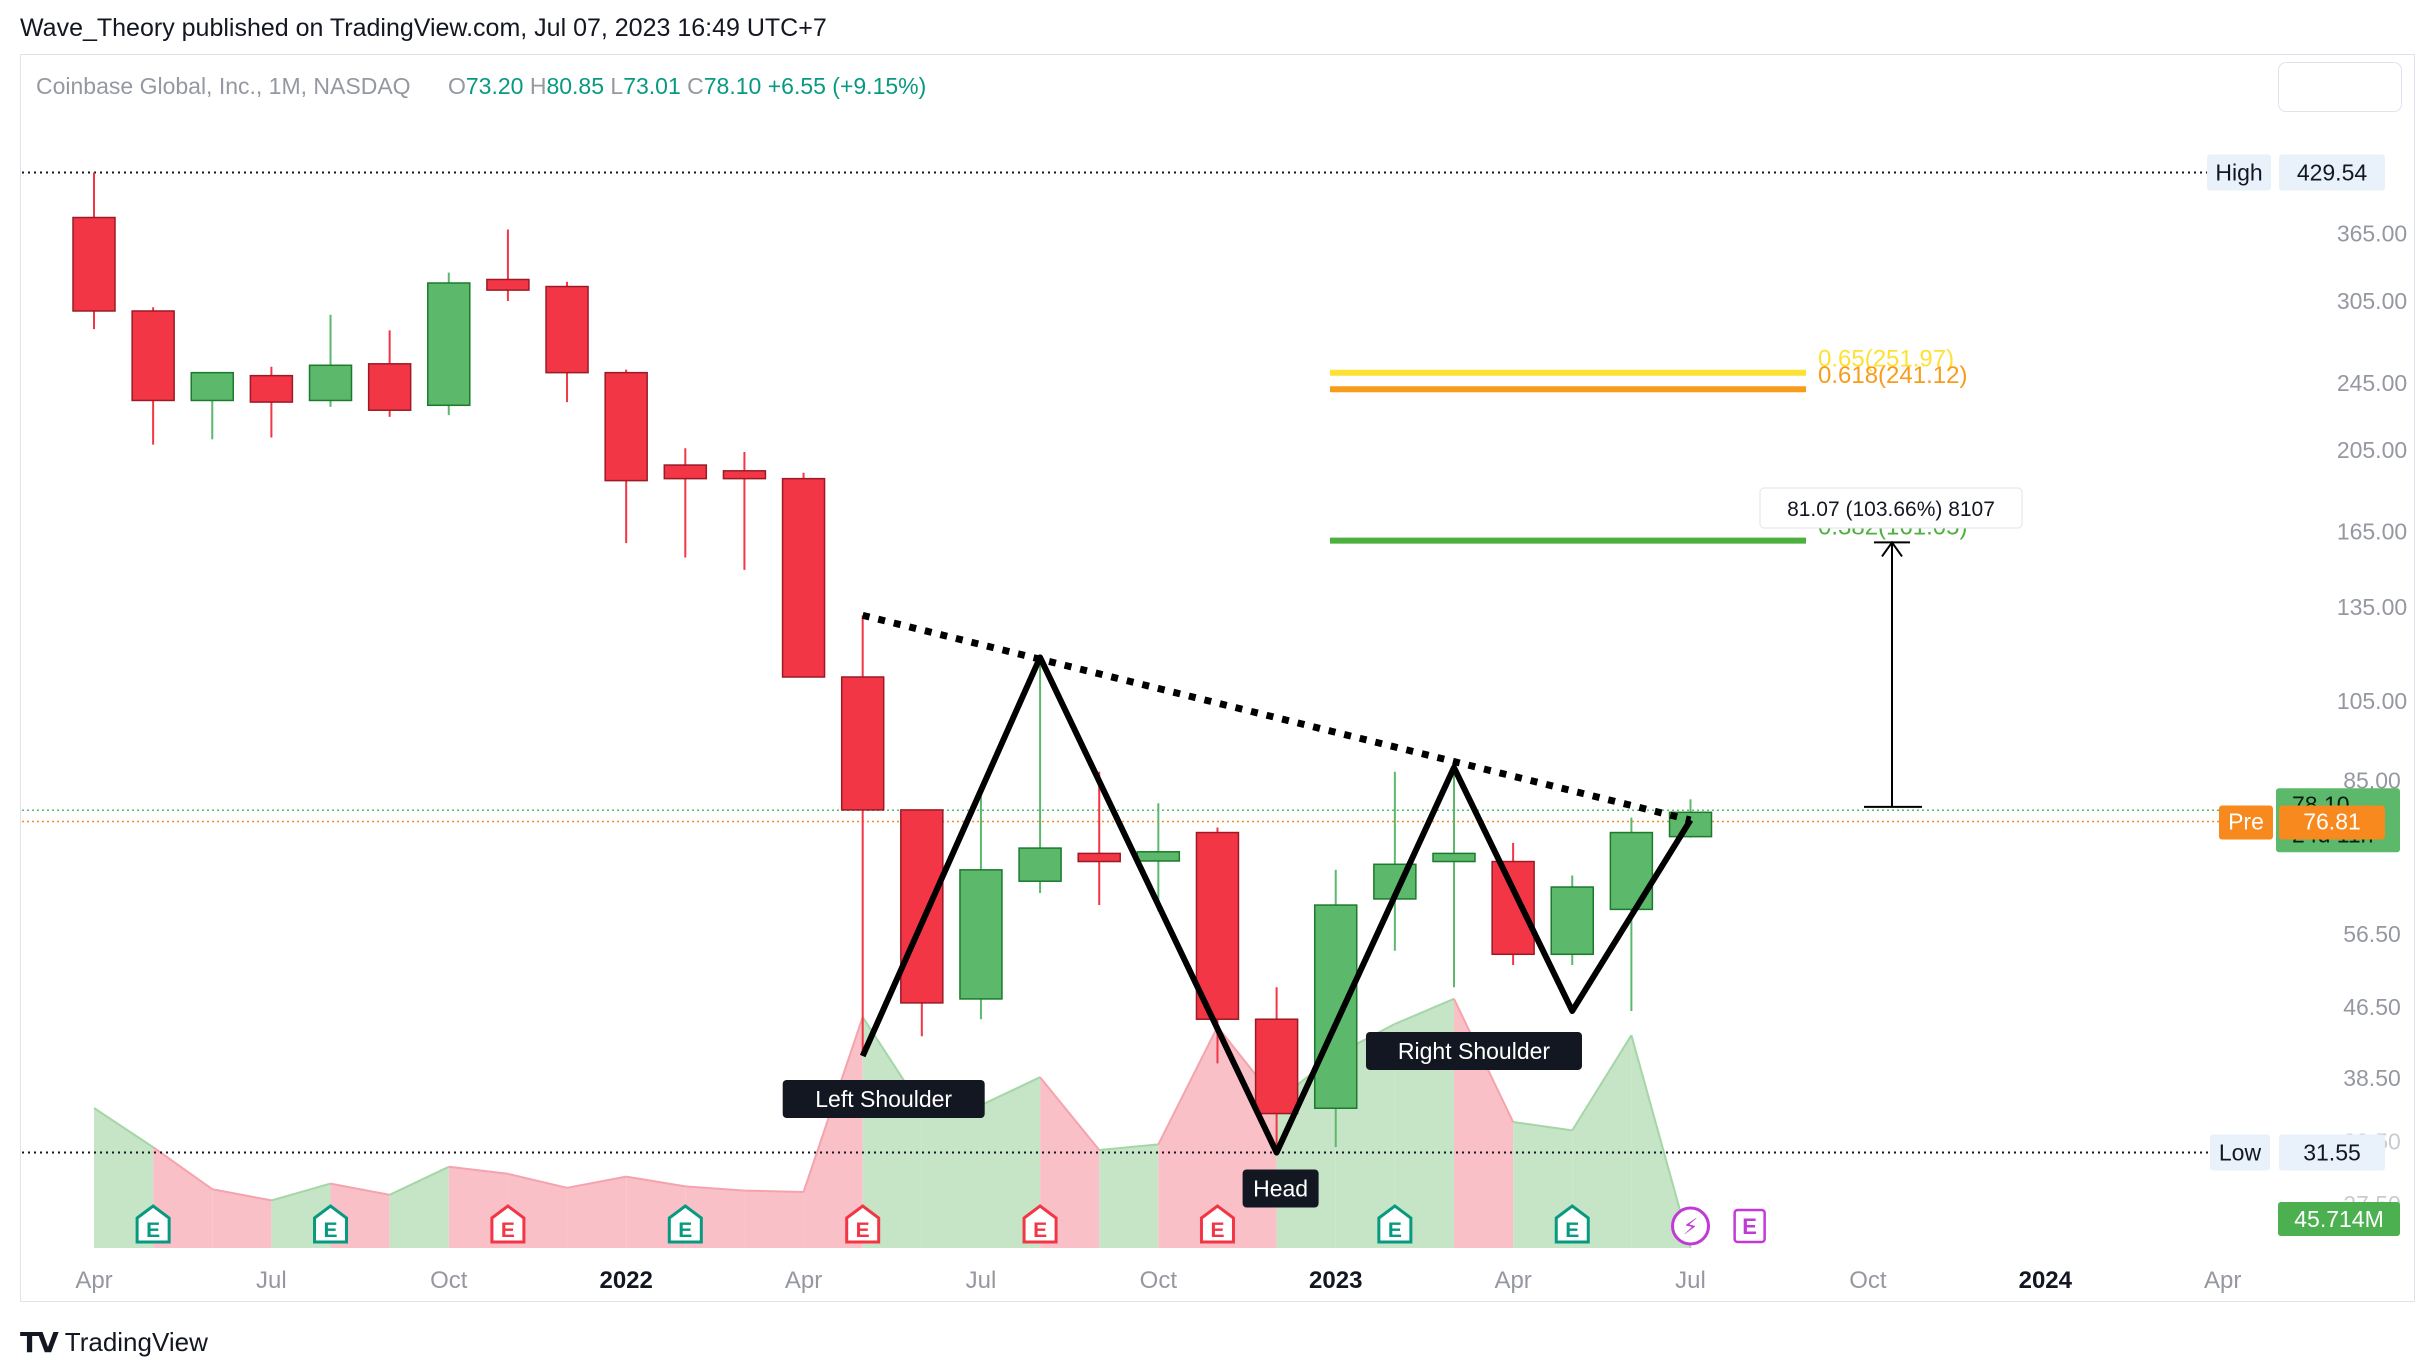 The image size is (2430, 1372). Describe the element at coordinates (223, 86) in the screenshot. I see `legend-symbol: Coinbase Global, Inc., 1M, NASDAQ` at that location.